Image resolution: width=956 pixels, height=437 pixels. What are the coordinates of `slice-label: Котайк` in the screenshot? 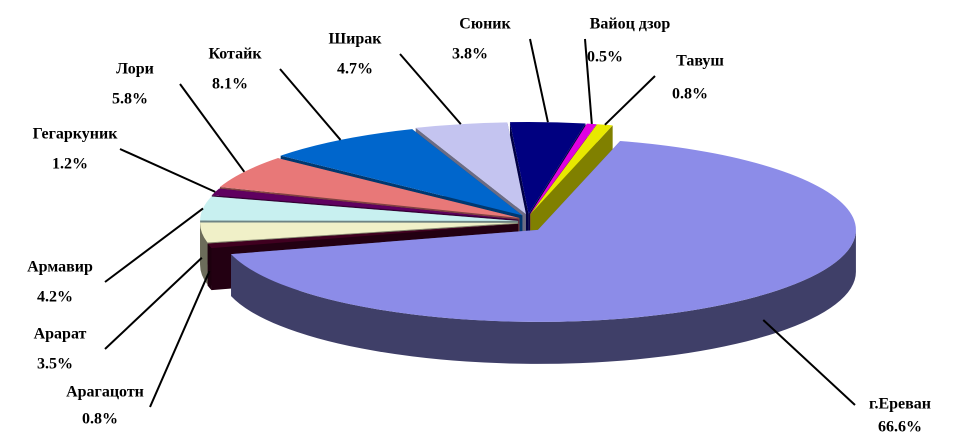 It's located at (235, 54).